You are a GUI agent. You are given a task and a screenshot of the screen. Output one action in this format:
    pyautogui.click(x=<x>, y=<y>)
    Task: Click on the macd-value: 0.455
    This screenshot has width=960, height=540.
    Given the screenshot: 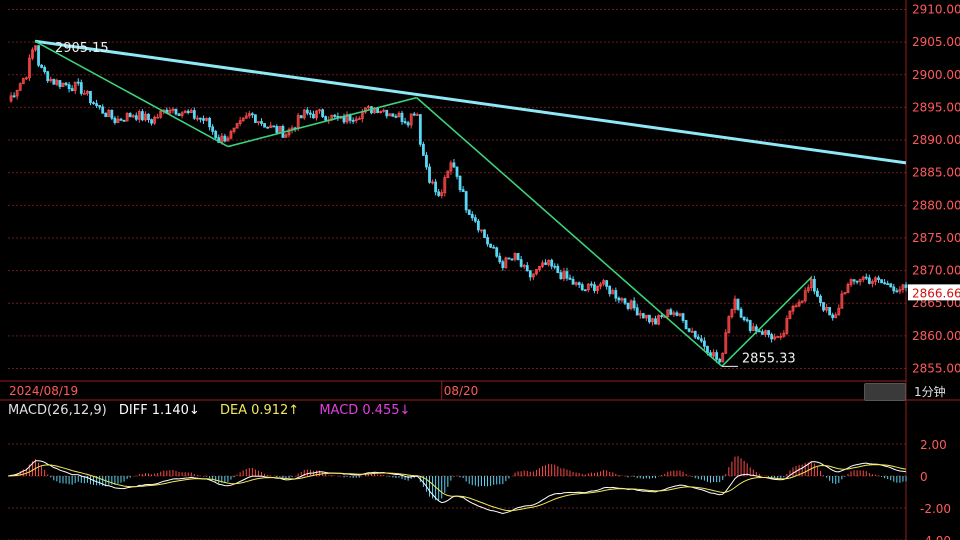 What is the action you would take?
    pyautogui.click(x=381, y=410)
    